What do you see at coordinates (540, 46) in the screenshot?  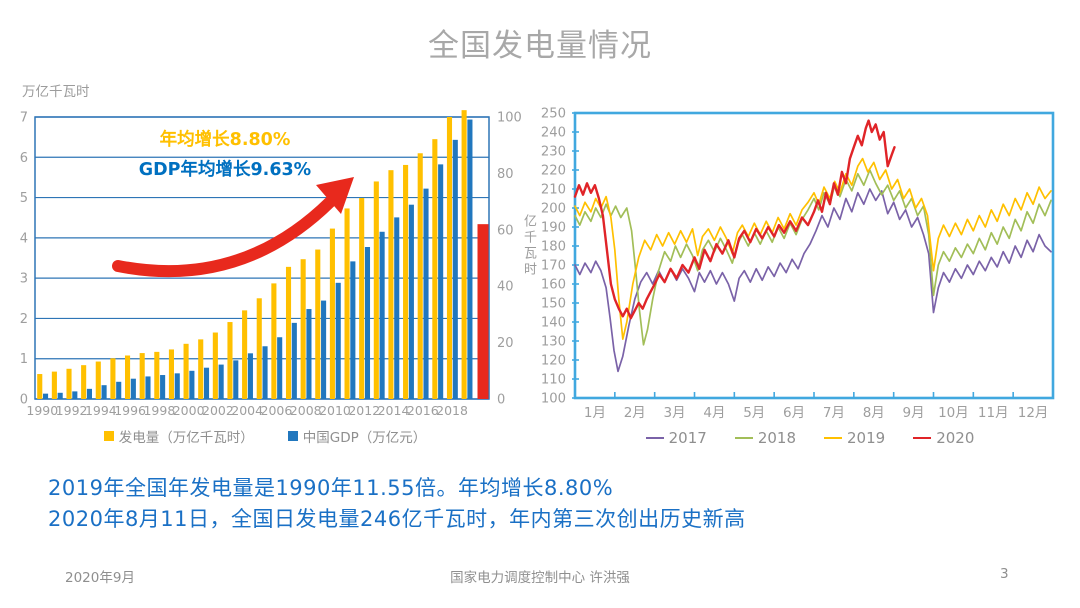 I see `page-title: 全国发电量情况` at bounding box center [540, 46].